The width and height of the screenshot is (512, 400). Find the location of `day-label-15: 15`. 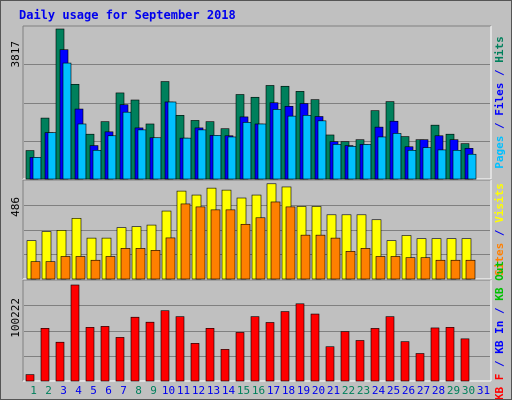

day-label-15: 15 is located at coordinates (243, 390).